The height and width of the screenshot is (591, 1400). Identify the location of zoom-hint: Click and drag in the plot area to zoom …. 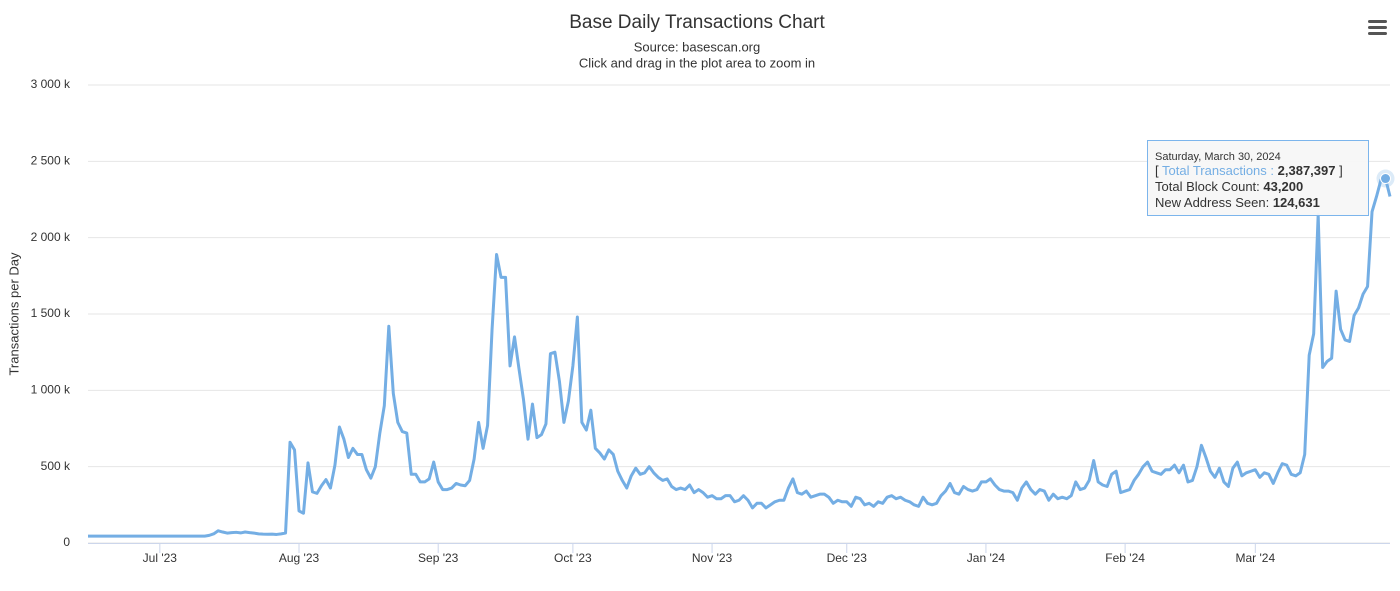
(697, 62).